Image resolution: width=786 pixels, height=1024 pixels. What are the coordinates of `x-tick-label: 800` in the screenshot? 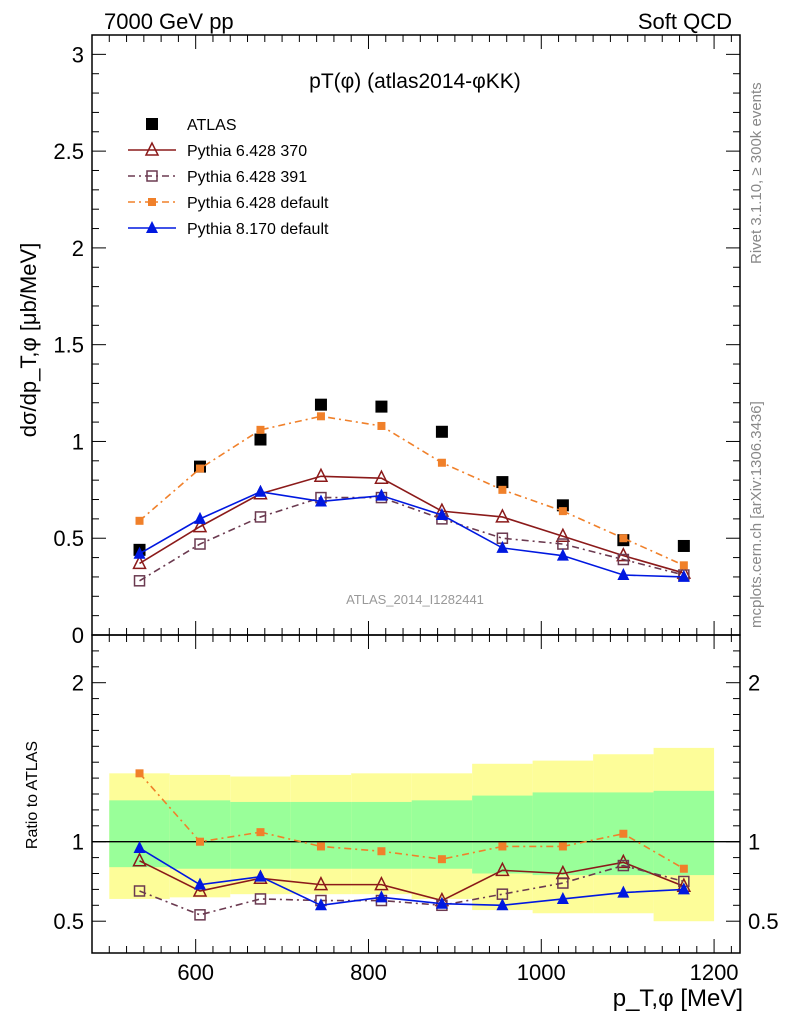 It's located at (368, 972).